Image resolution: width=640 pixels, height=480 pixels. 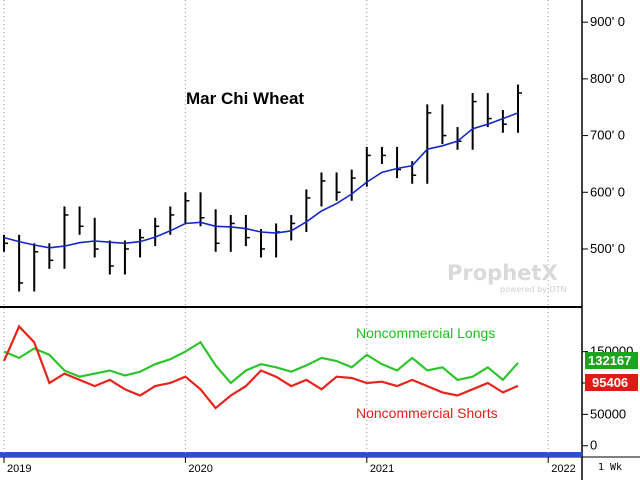 I want to click on y-tick-label: 600' 0, so click(x=607, y=191).